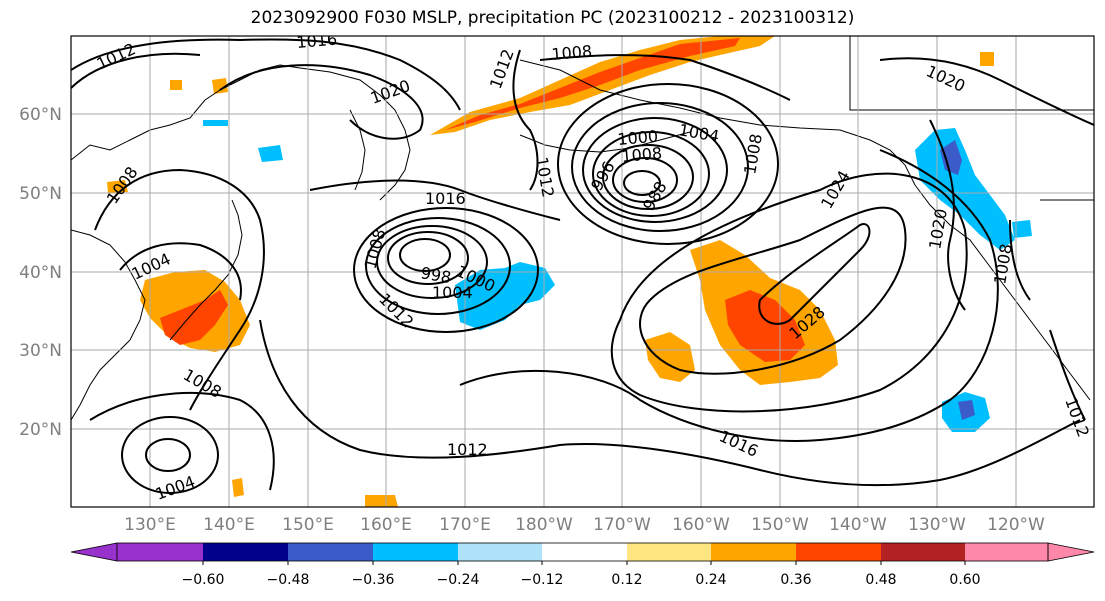 Image resolution: width=1105 pixels, height=601 pixels. I want to click on isobar-1012-far-east, so click(1067, 375).